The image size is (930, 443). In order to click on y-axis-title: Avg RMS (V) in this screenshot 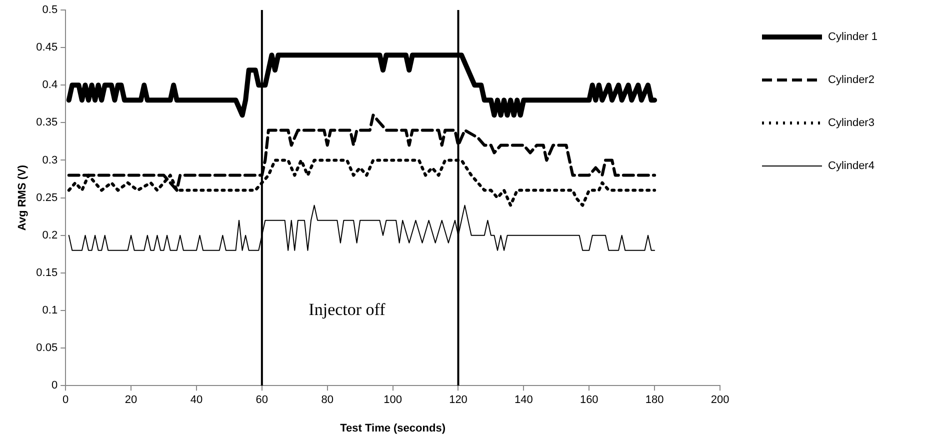, I will do `click(22, 197)`.